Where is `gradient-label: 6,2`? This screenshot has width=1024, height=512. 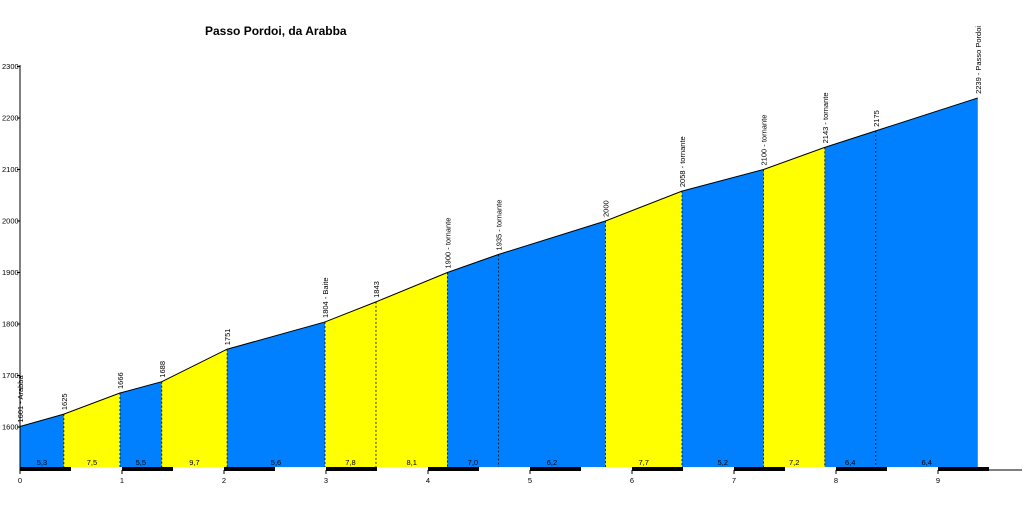 gradient-label: 6,2 is located at coordinates (552, 462).